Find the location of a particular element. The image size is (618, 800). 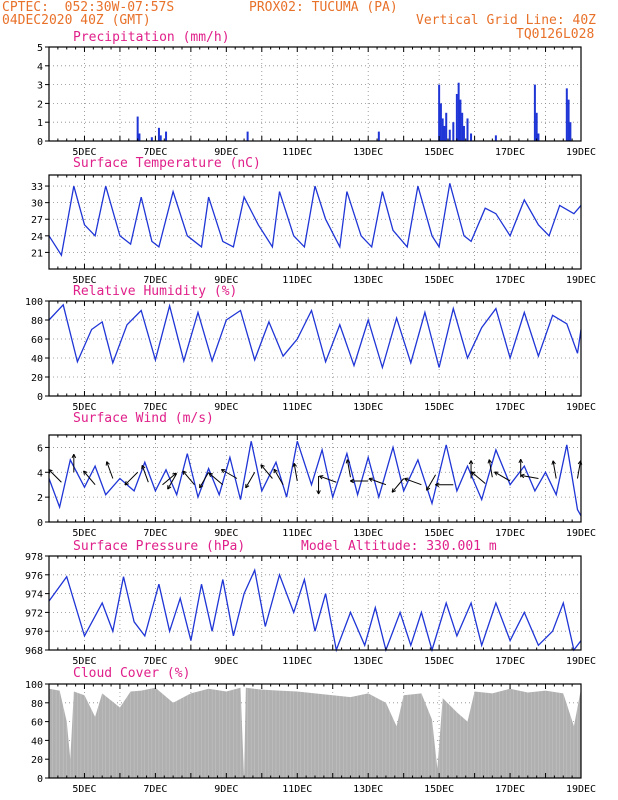

cloud-xtick-label: 11DEC is located at coordinates (297, 789).